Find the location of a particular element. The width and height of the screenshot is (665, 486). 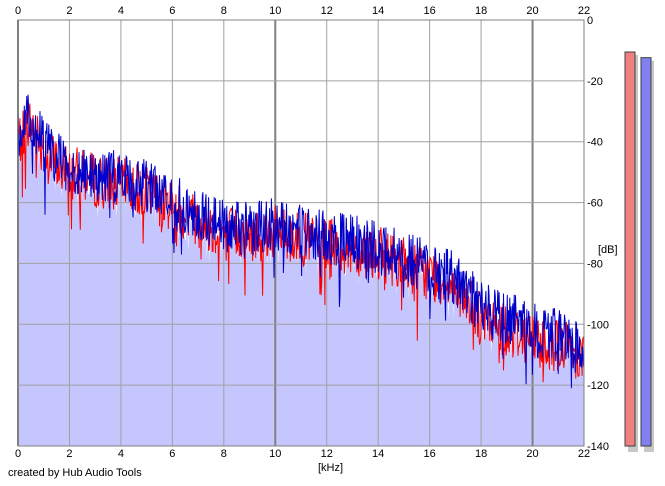

level-meter-left is located at coordinates (630, 249).